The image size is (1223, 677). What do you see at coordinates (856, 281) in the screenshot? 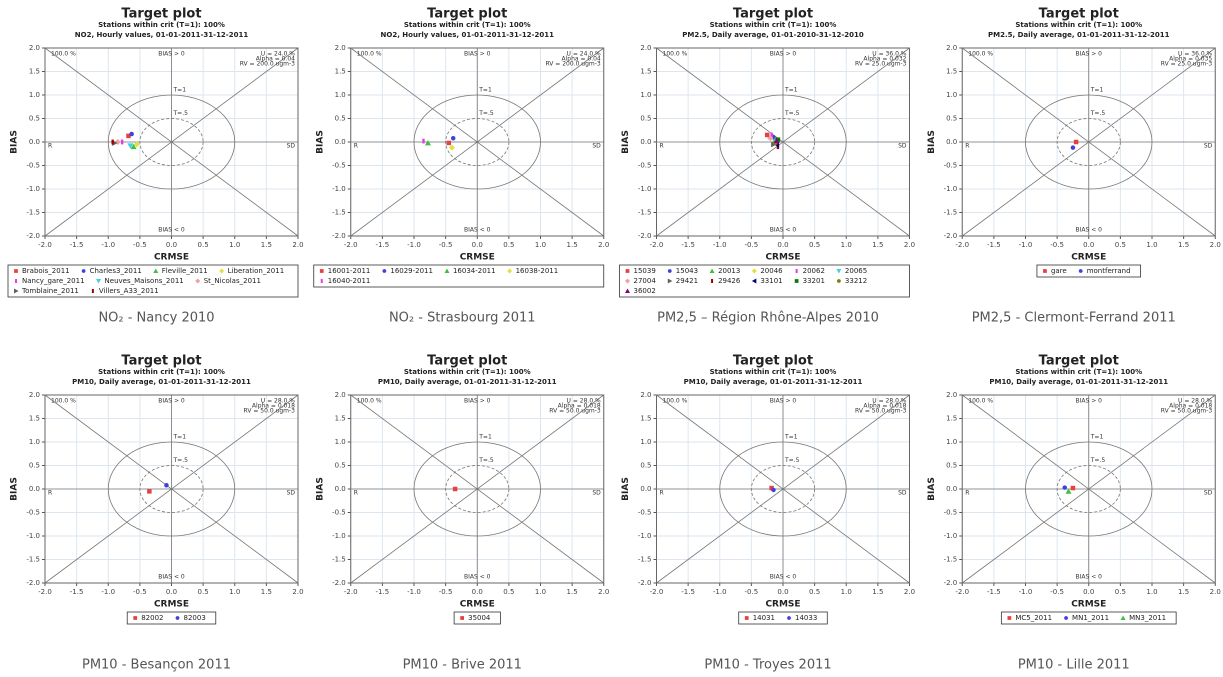
I see `legend-label: 33212` at bounding box center [856, 281].